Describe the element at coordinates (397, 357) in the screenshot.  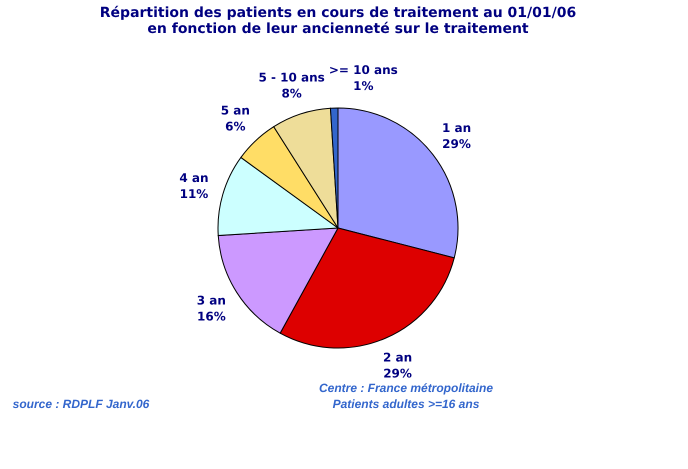
I see `slice-label: 2 an` at that location.